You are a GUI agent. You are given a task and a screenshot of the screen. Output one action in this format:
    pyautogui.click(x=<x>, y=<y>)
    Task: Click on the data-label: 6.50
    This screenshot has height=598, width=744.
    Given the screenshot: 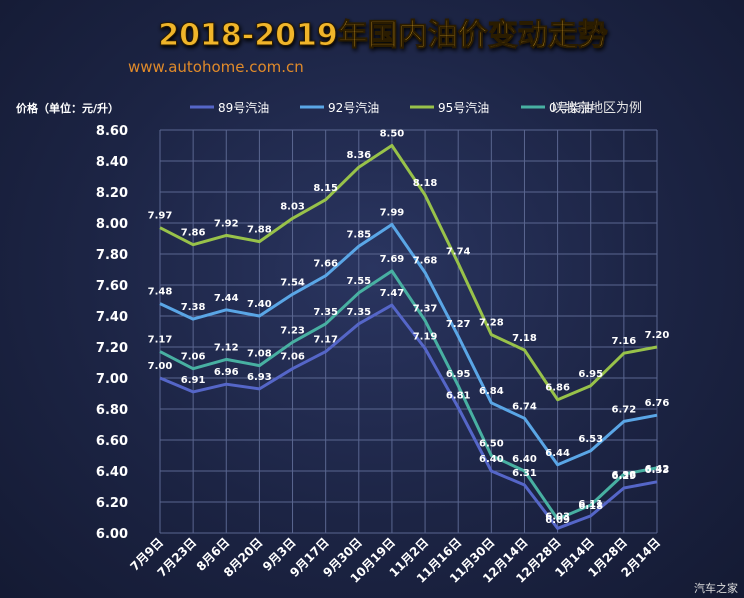 What is the action you would take?
    pyautogui.click(x=491, y=444)
    